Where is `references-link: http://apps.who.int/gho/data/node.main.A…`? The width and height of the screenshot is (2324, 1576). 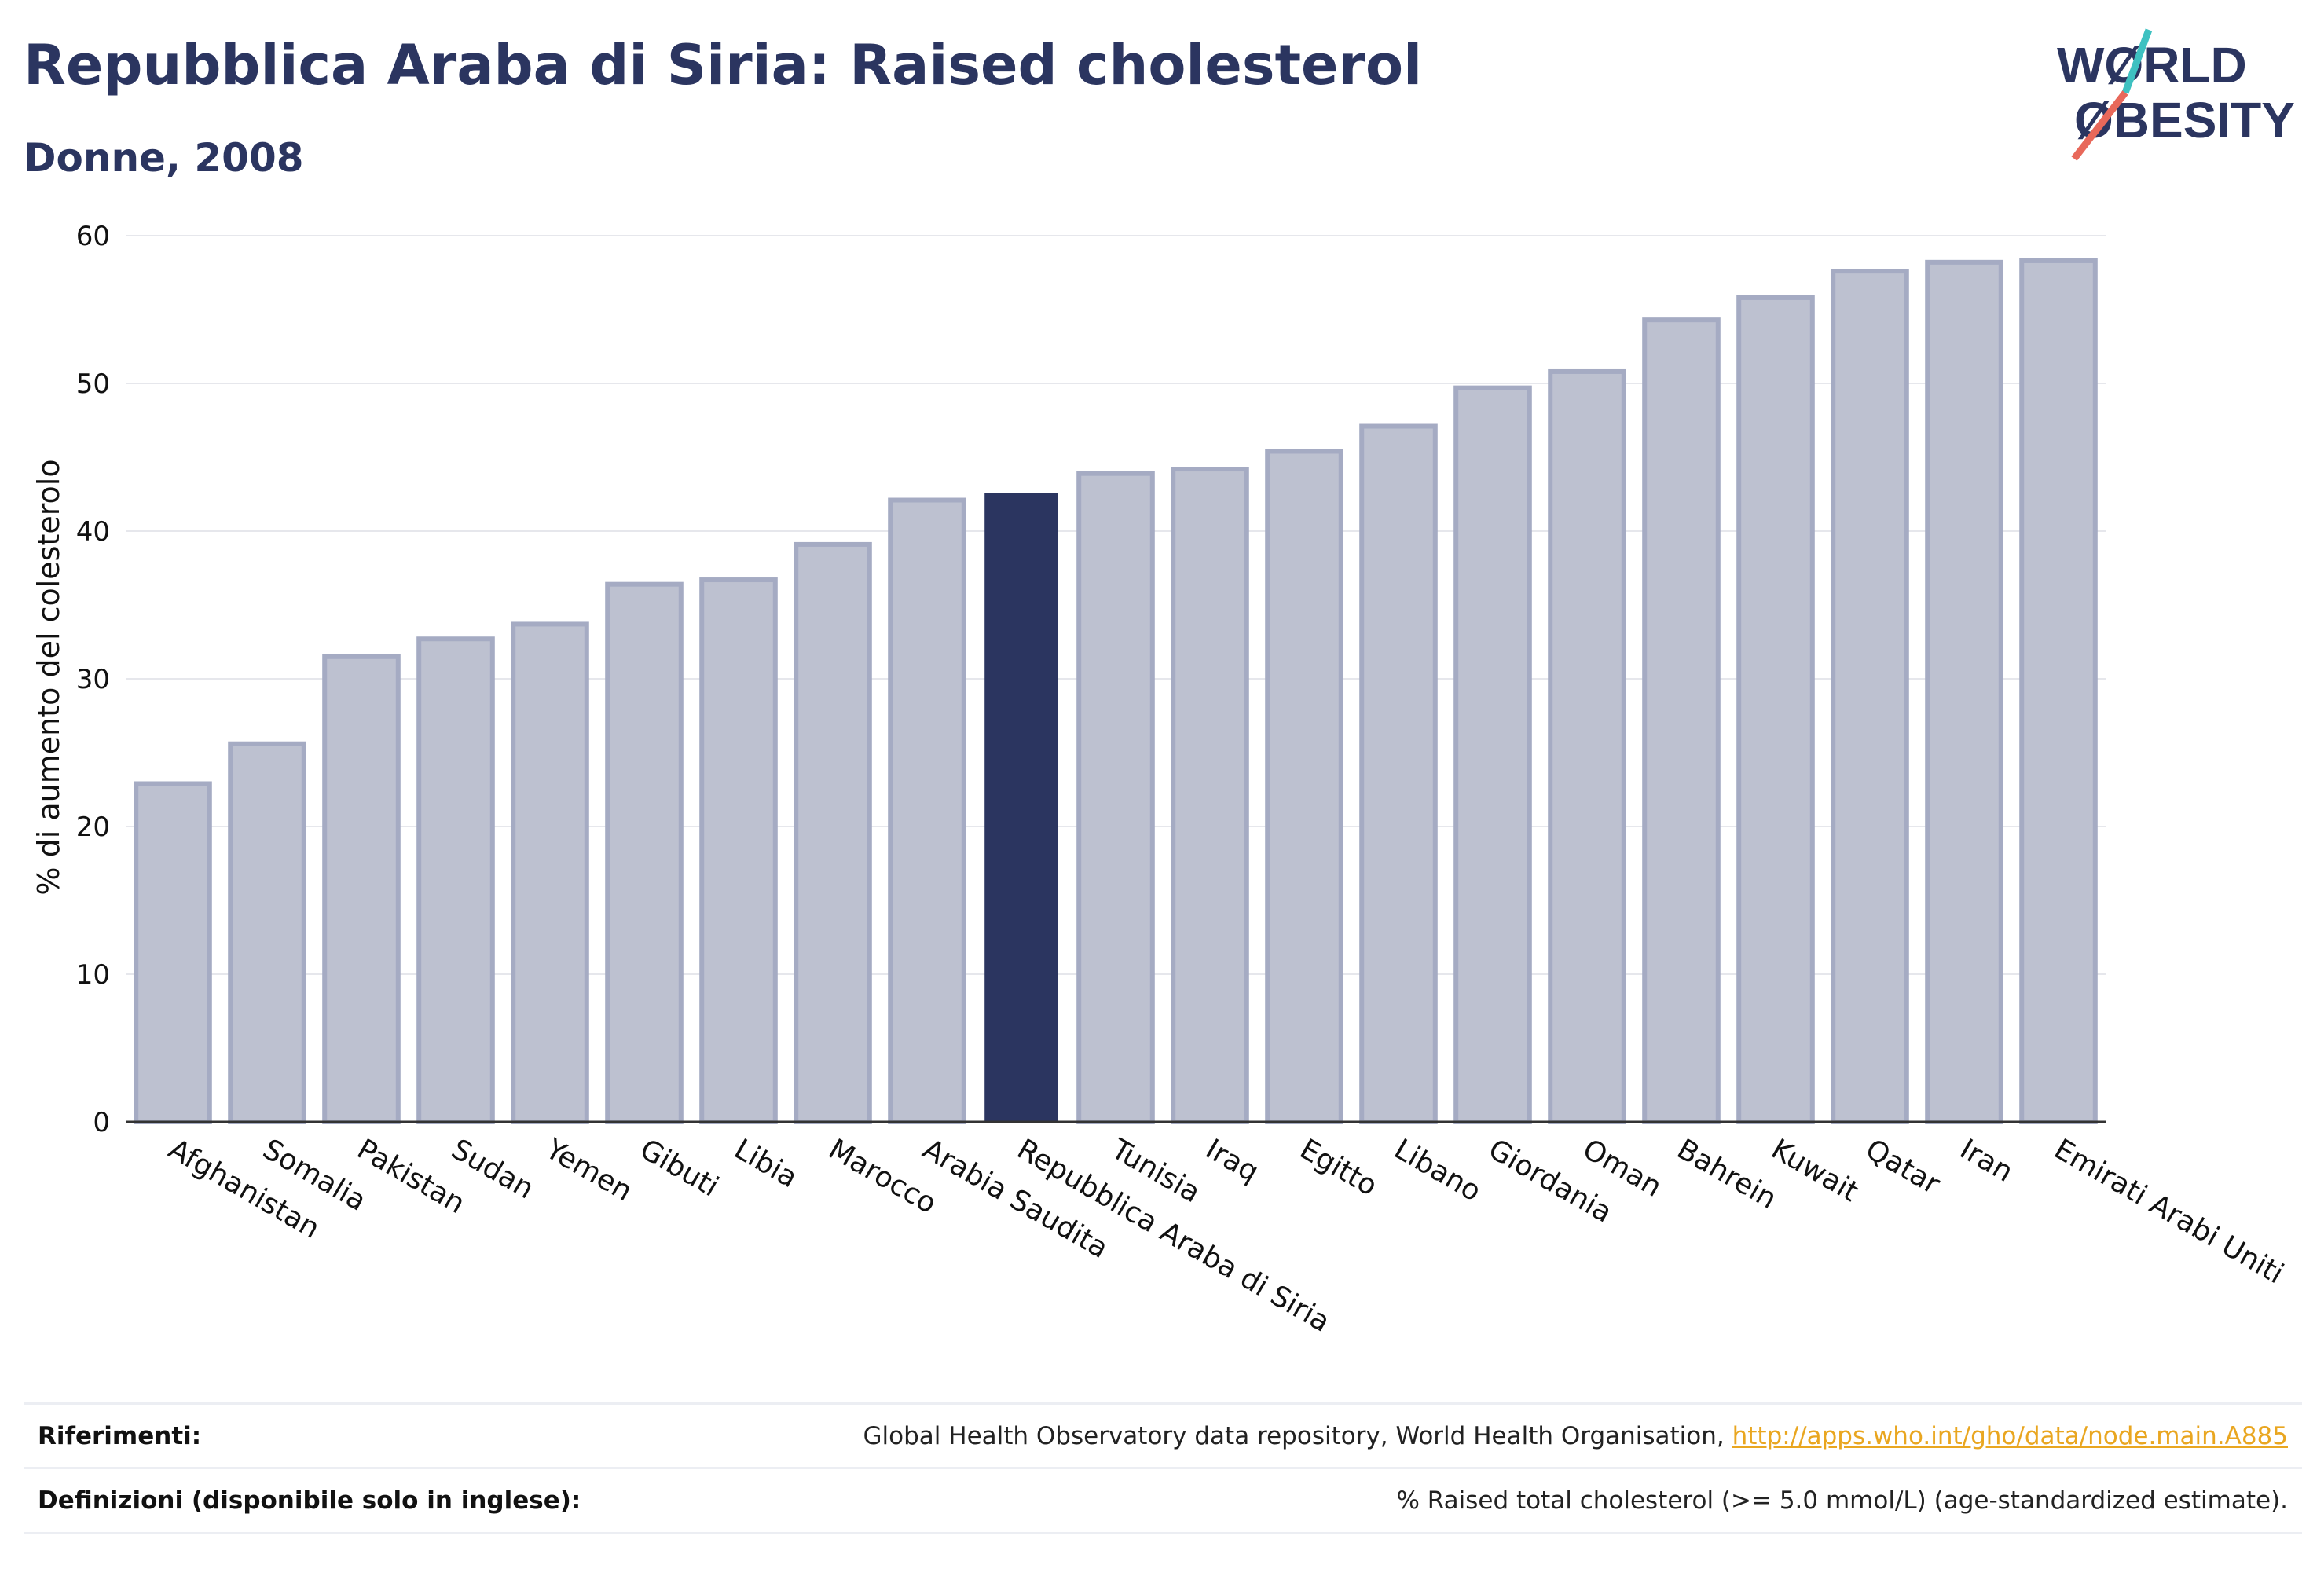
references-link: http://apps.who.int/gho/data/node.main.A… is located at coordinates (2010, 1436).